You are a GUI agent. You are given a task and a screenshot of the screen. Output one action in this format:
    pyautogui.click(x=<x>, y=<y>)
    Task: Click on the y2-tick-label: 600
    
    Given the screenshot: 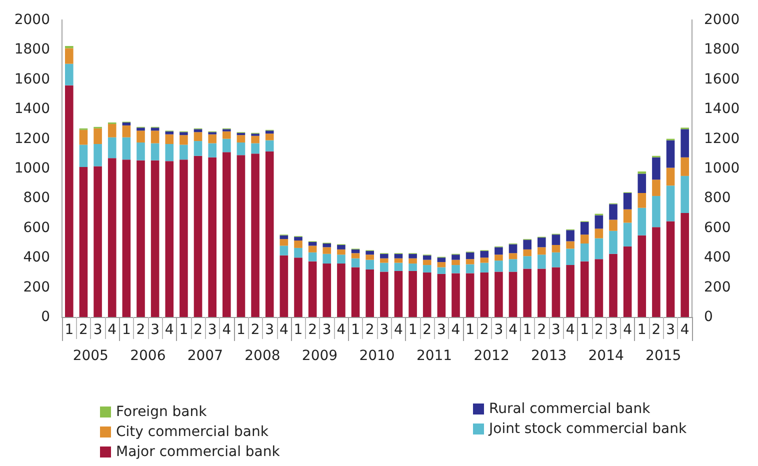 What is the action you would take?
    pyautogui.click(x=717, y=228)
    